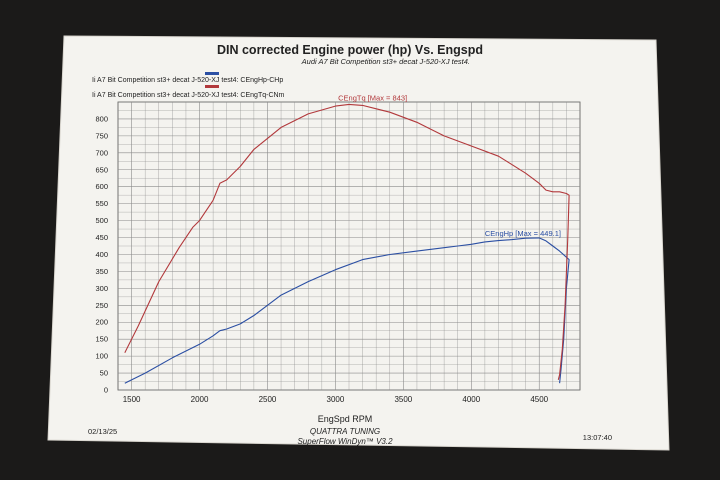 The width and height of the screenshot is (720, 480). Describe the element at coordinates (102, 431) in the screenshot. I see `footer-date: 02/13/25` at that location.